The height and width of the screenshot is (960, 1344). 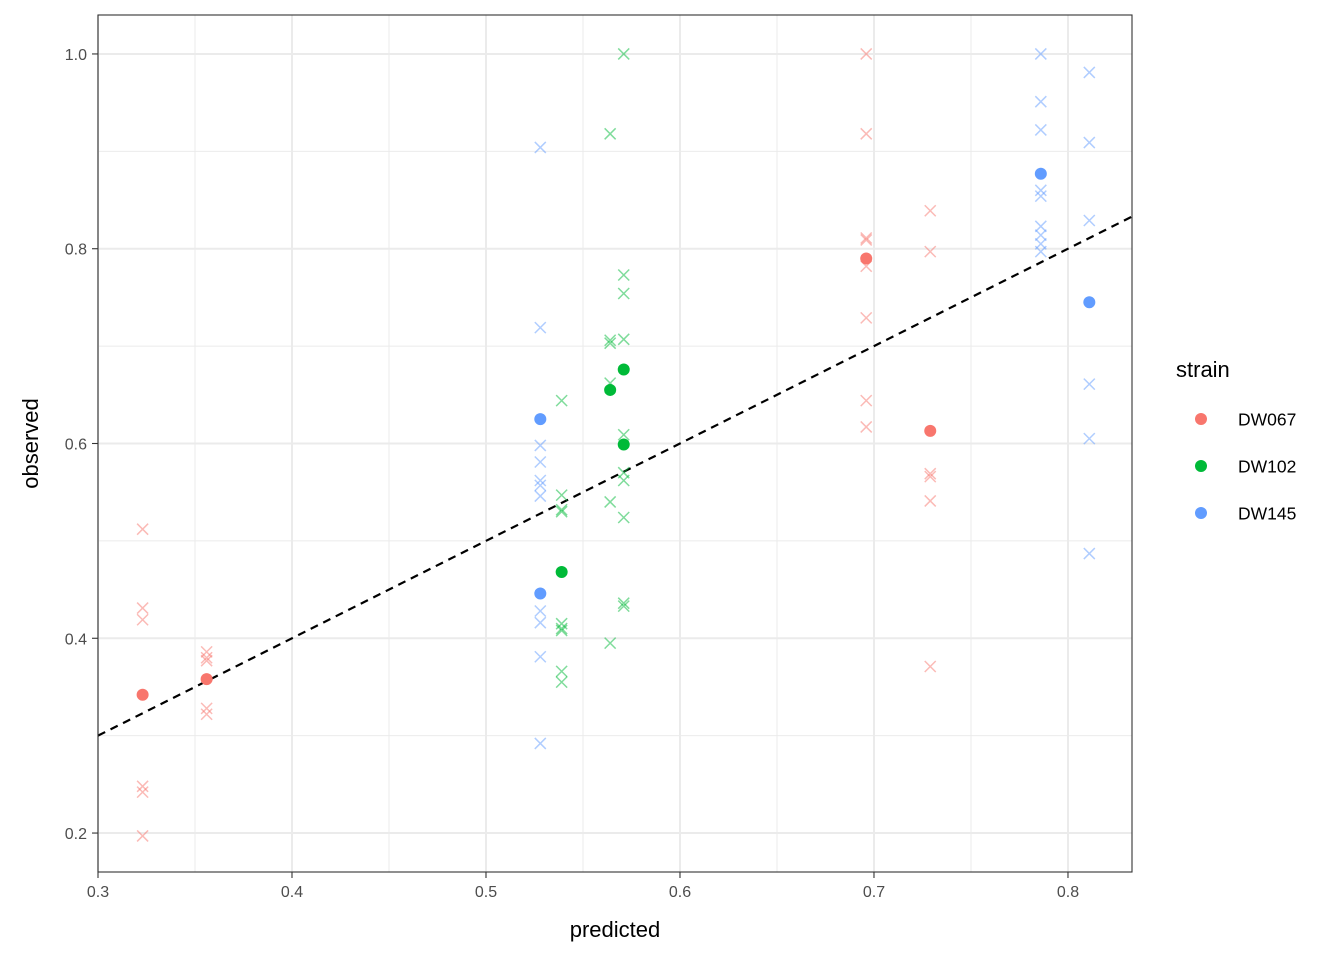 I want to click on x-tick-label: 0.5, so click(x=486, y=892).